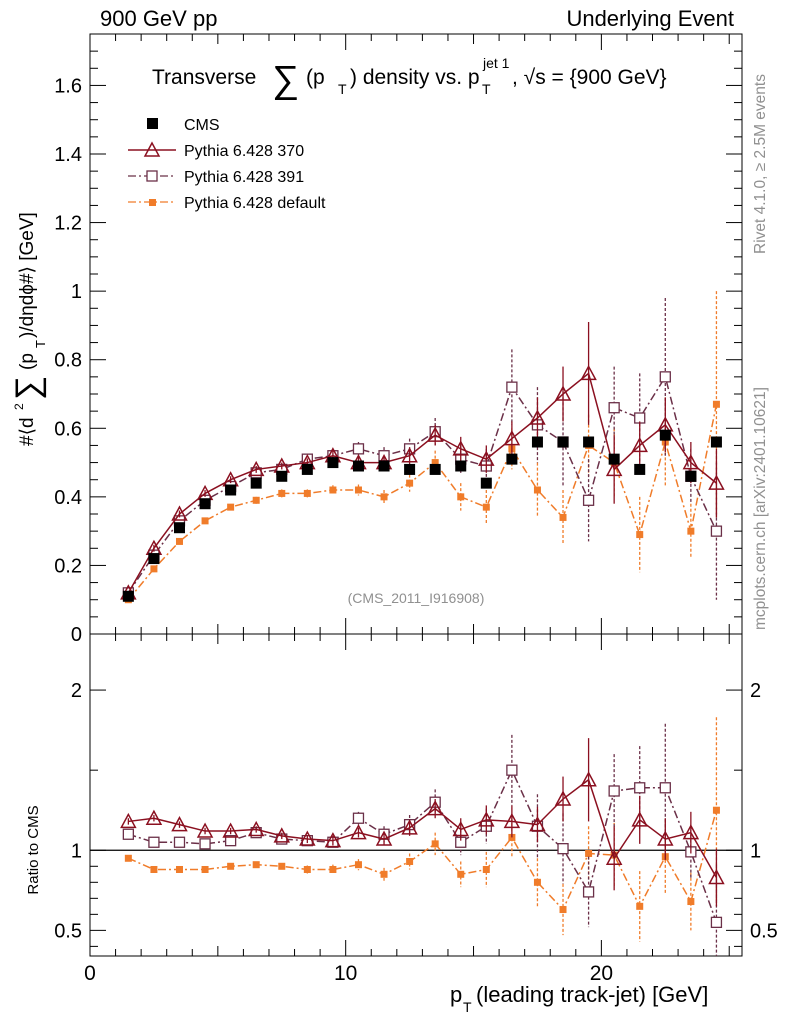 This screenshot has width=786, height=1024. I want to click on x-tick-label: 20, so click(601, 973).